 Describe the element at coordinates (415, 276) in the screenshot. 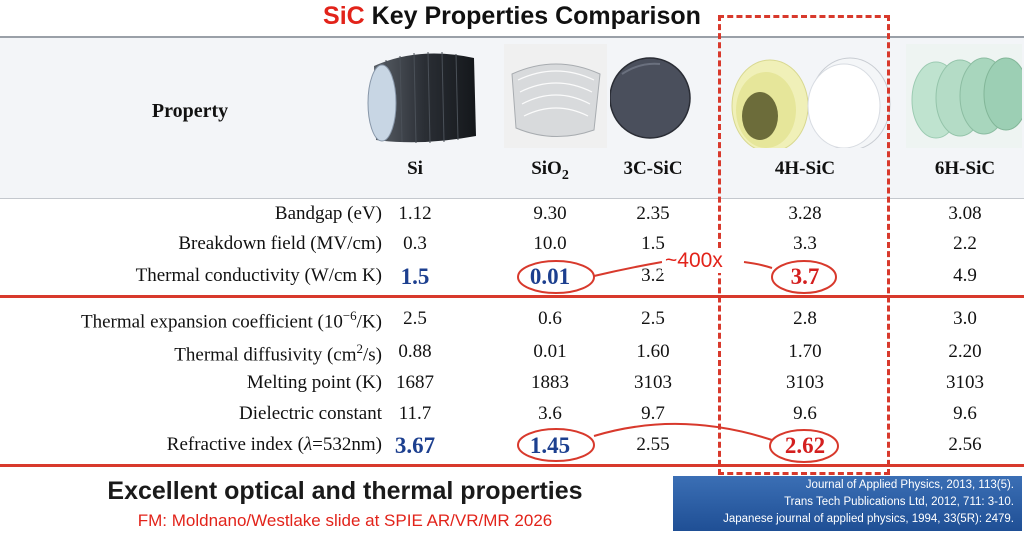

I see `cell-thermal-conductivity-si: 1.5` at that location.